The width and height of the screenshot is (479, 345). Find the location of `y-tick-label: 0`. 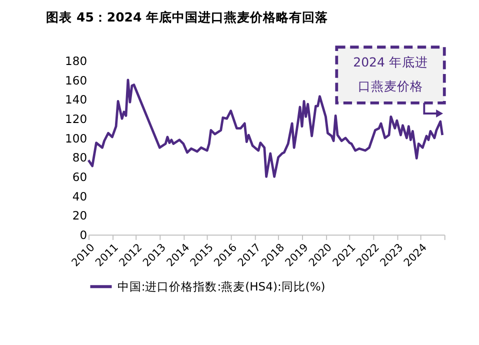

y-tick-label: 0 is located at coordinates (84, 235).